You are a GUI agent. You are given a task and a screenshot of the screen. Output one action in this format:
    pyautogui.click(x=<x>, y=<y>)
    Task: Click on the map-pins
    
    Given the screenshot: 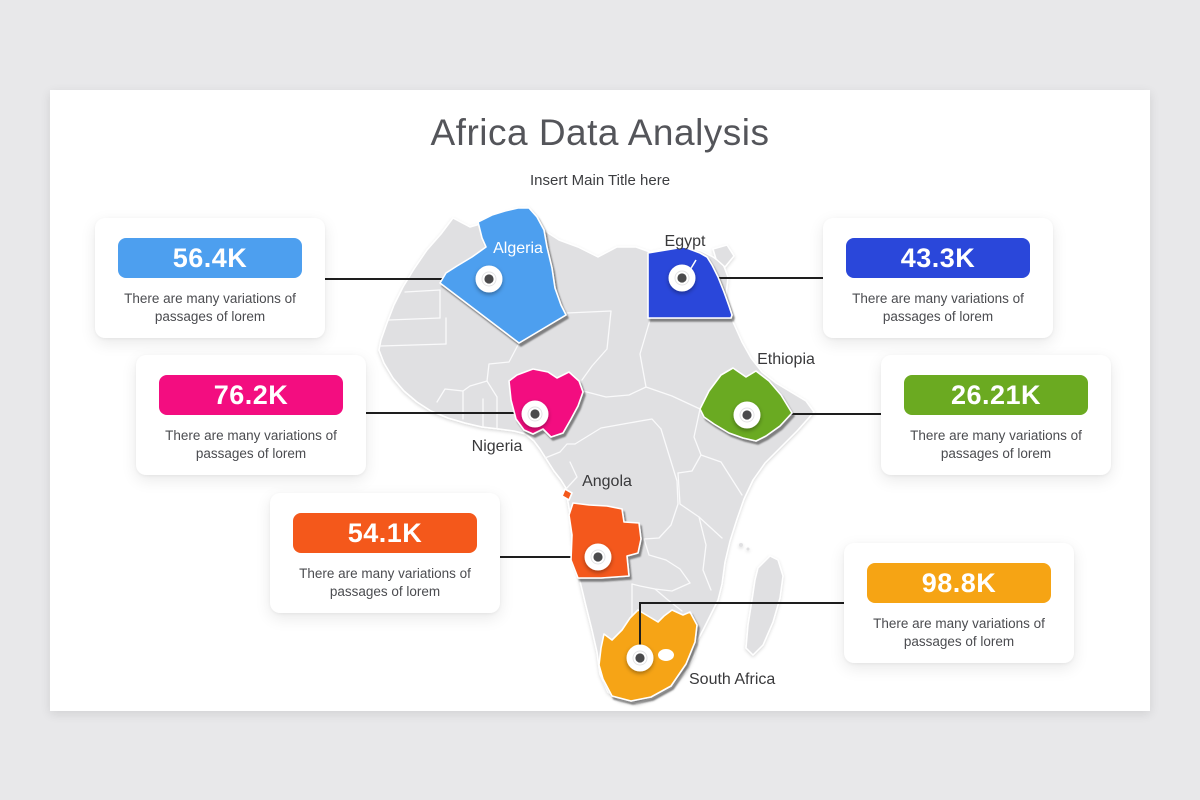 What is the action you would take?
    pyautogui.click(x=618, y=468)
    